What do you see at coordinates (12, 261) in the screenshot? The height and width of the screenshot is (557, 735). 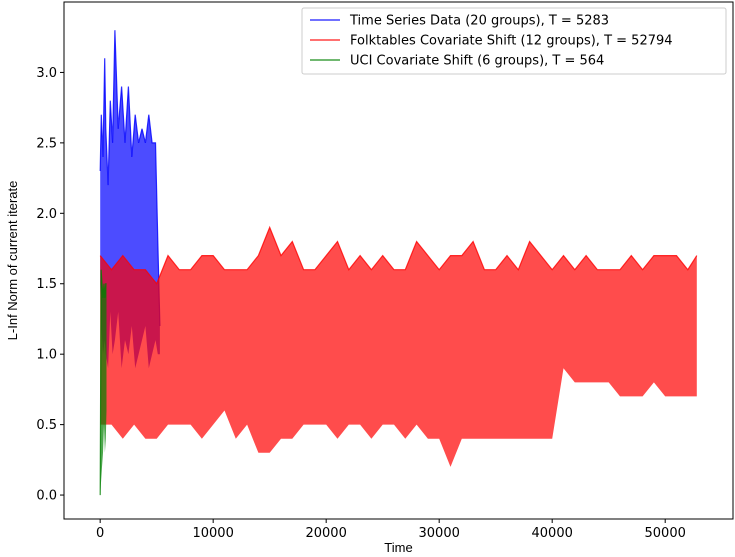 I see `y-axis-label: L-Inf Norm of current iterate` at bounding box center [12, 261].